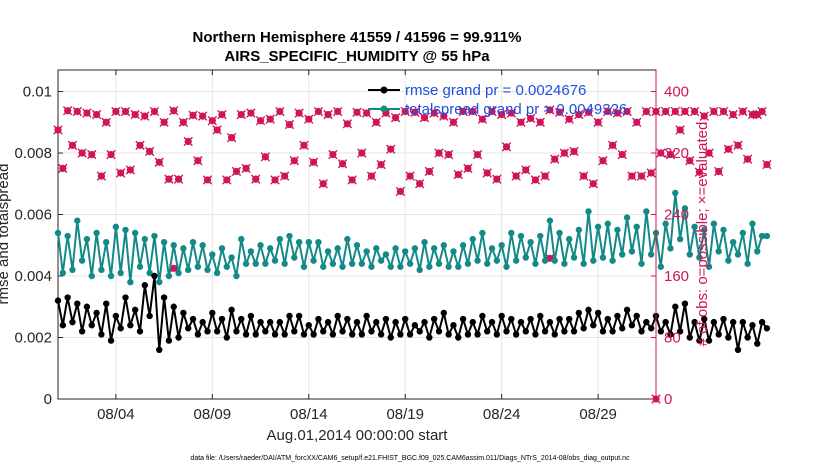  What do you see at coordinates (405, 414) in the screenshot?
I see `x-tick-label: 08/19` at bounding box center [405, 414].